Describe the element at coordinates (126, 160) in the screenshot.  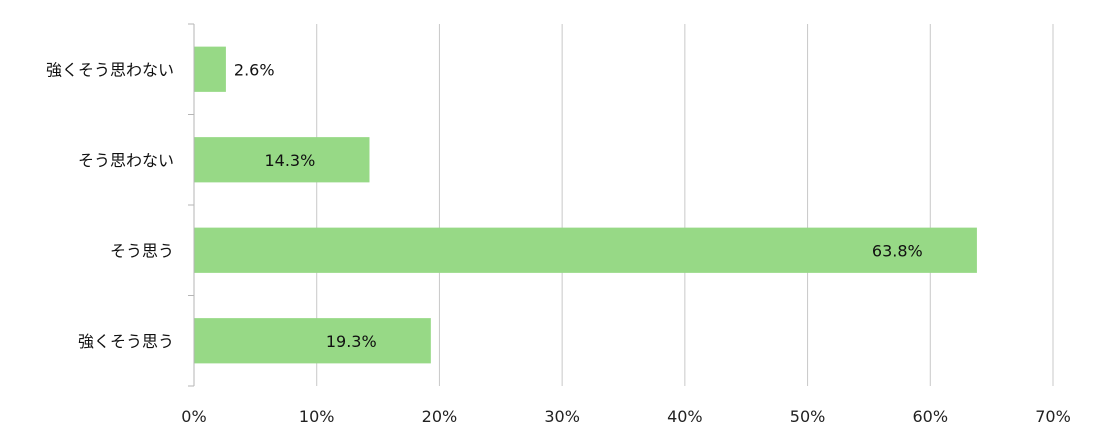
I see `category-label: そう思わない` at that location.